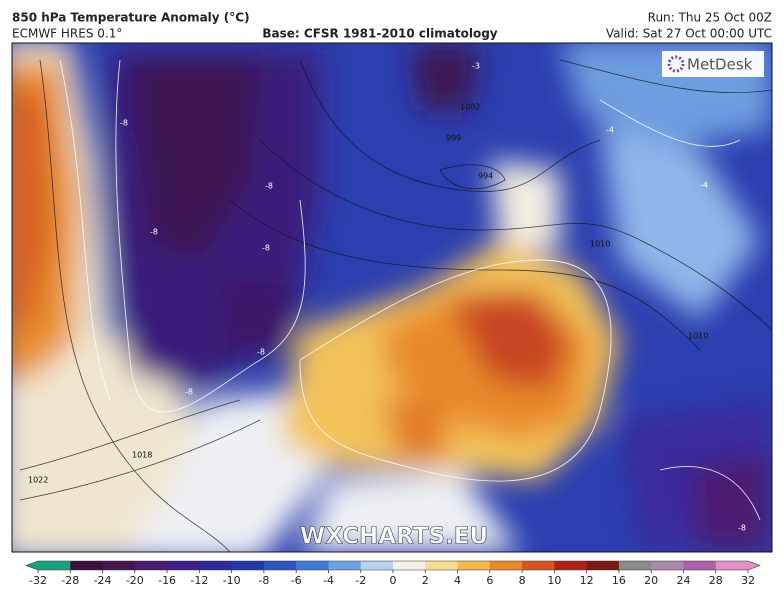 This screenshot has height=604, width=784. Describe the element at coordinates (683, 580) in the screenshot. I see `colorbar-tick-label: 24` at that location.